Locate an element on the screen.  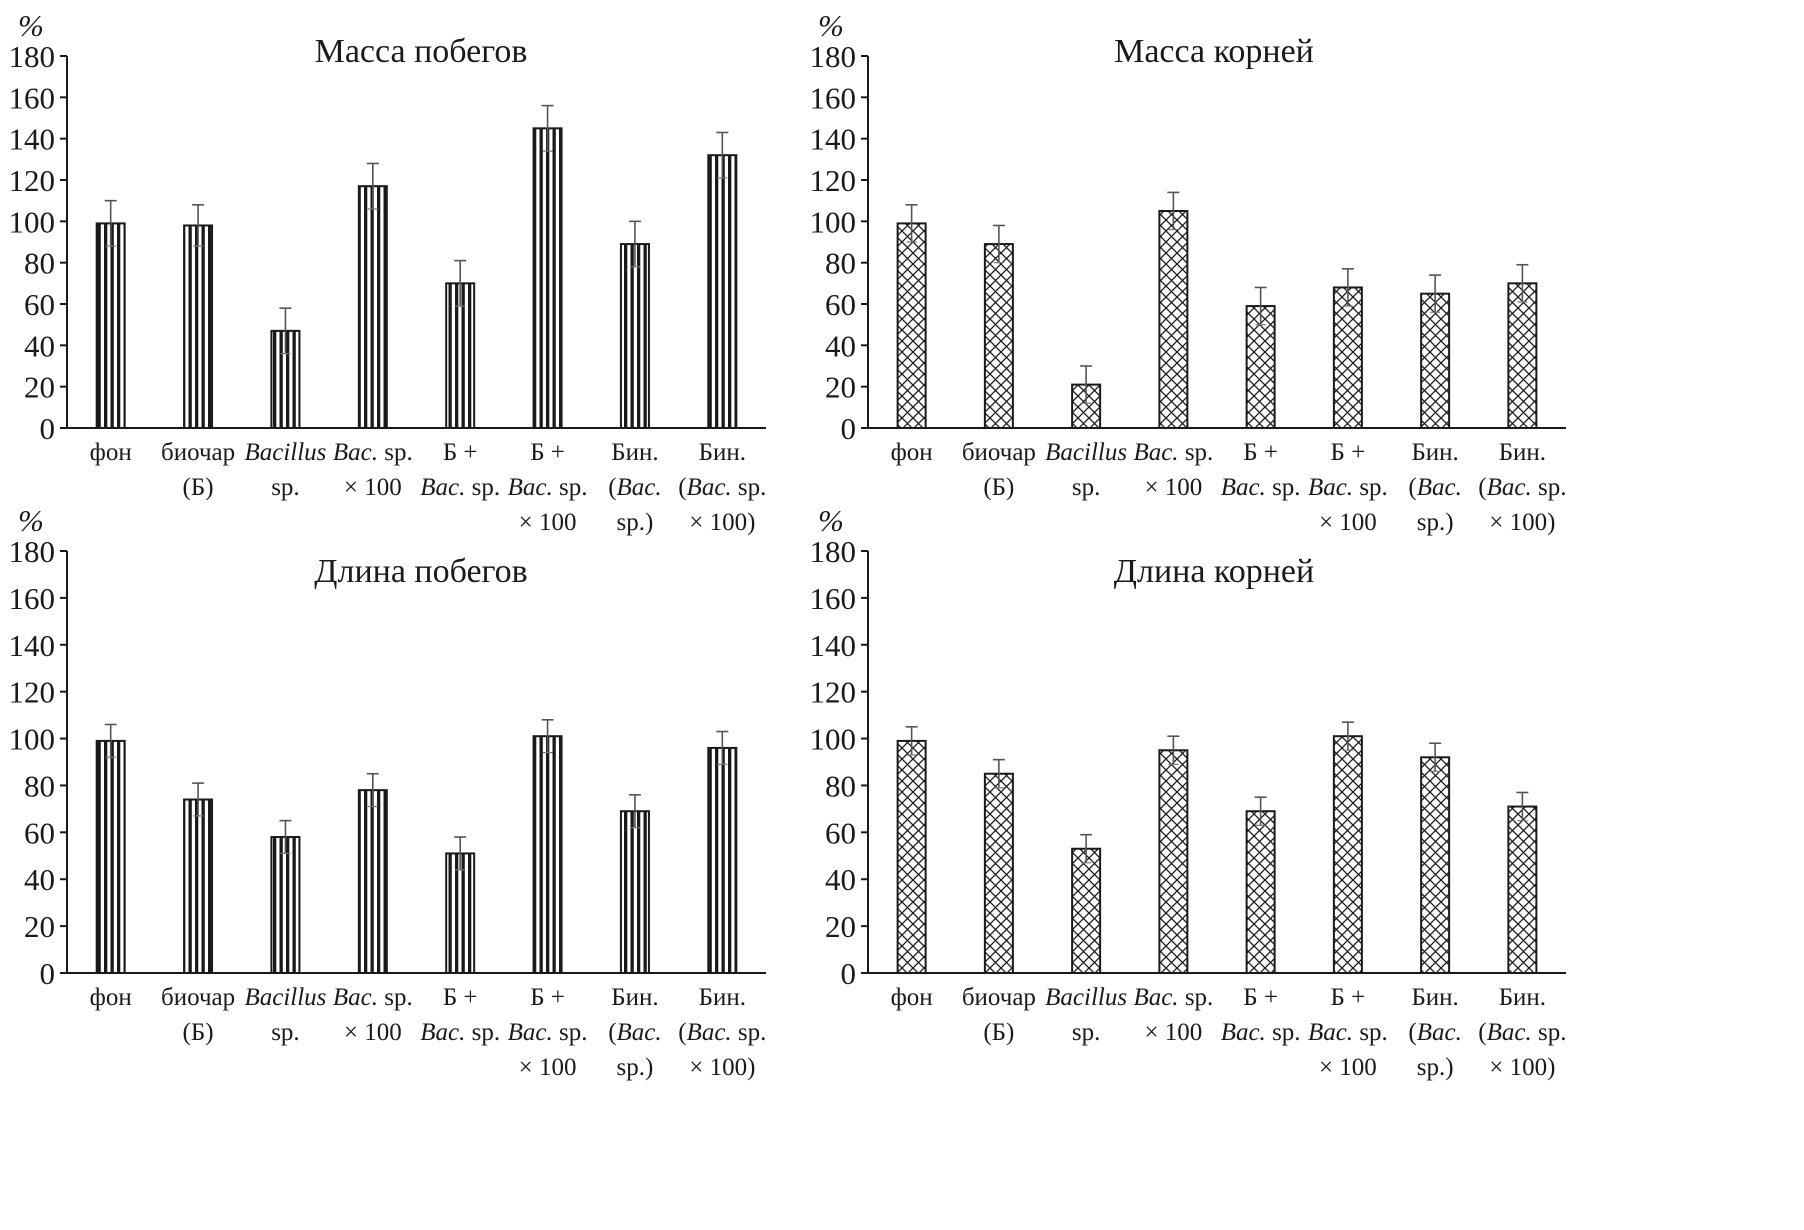
chart-title: Масса корней is located at coordinates (1214, 51).